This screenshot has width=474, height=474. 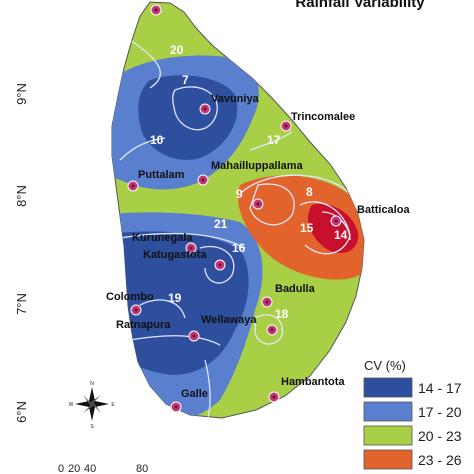 What do you see at coordinates (220, 265) in the screenshot?
I see `station-marker-katugastota` at bounding box center [220, 265].